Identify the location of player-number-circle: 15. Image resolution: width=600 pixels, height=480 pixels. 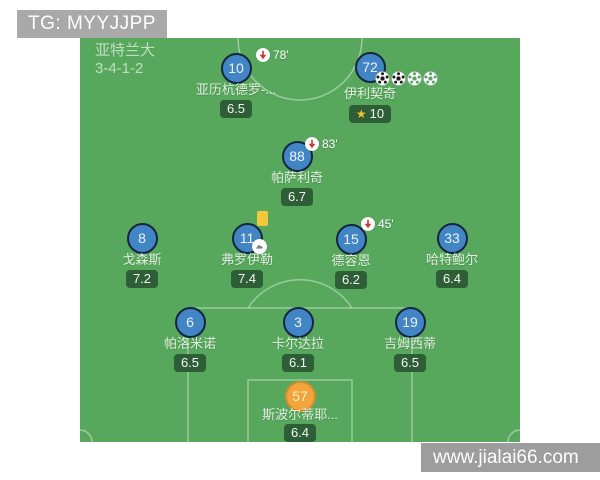
(351, 239).